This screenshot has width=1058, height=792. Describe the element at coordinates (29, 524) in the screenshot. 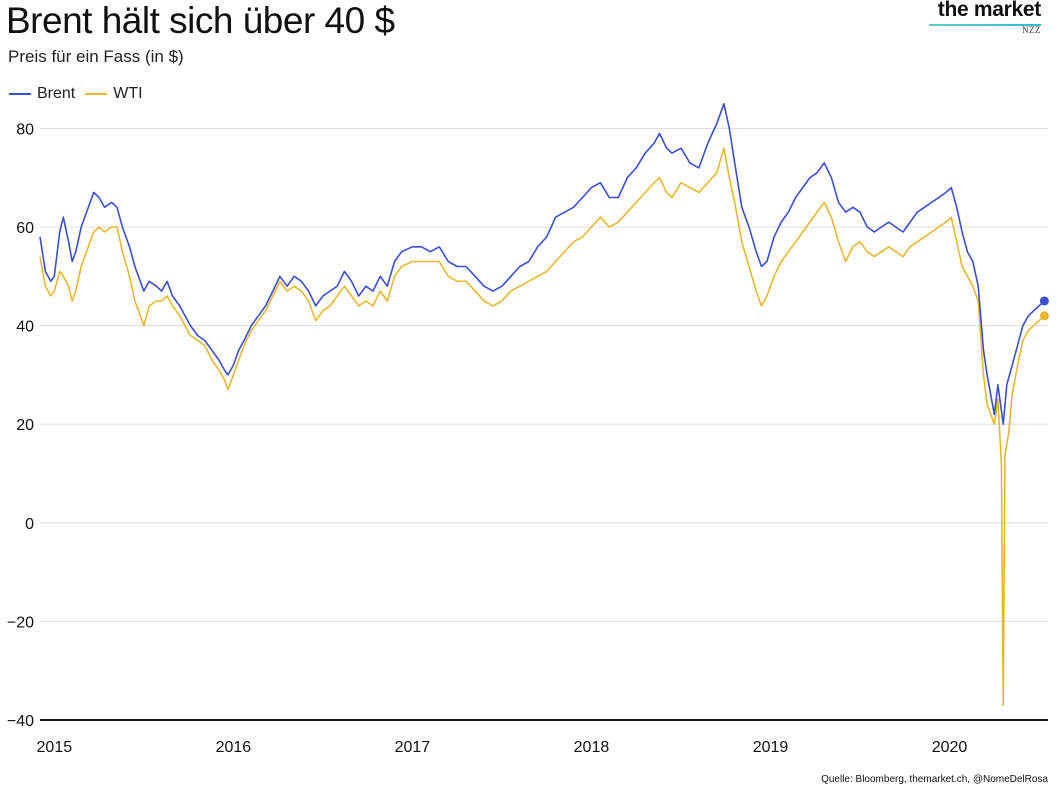

I see `y-tick-label: 0` at that location.